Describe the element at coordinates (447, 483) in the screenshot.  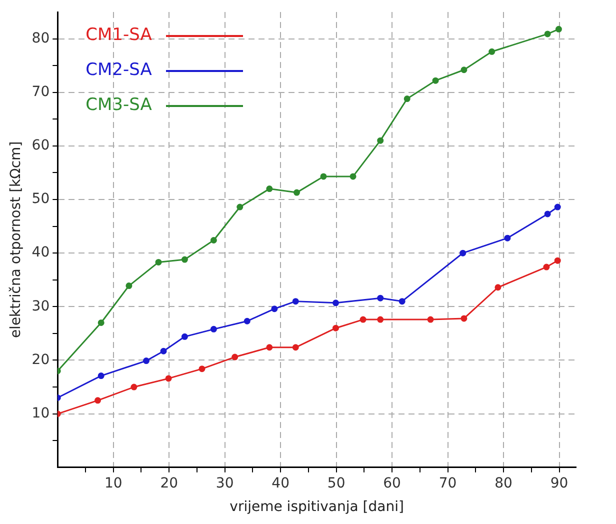
I see `x-tick-label: 70` at that location.